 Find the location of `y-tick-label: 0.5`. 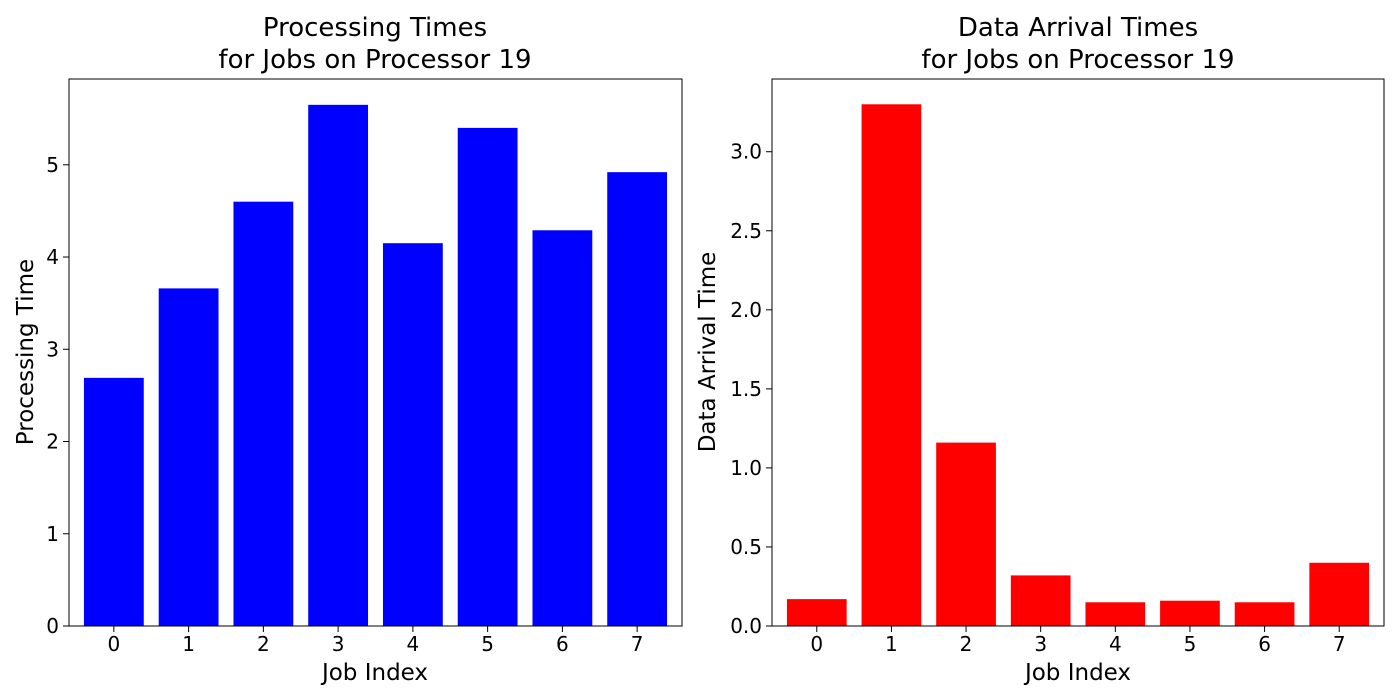

y-tick-label: 0.5 is located at coordinates (746, 547).